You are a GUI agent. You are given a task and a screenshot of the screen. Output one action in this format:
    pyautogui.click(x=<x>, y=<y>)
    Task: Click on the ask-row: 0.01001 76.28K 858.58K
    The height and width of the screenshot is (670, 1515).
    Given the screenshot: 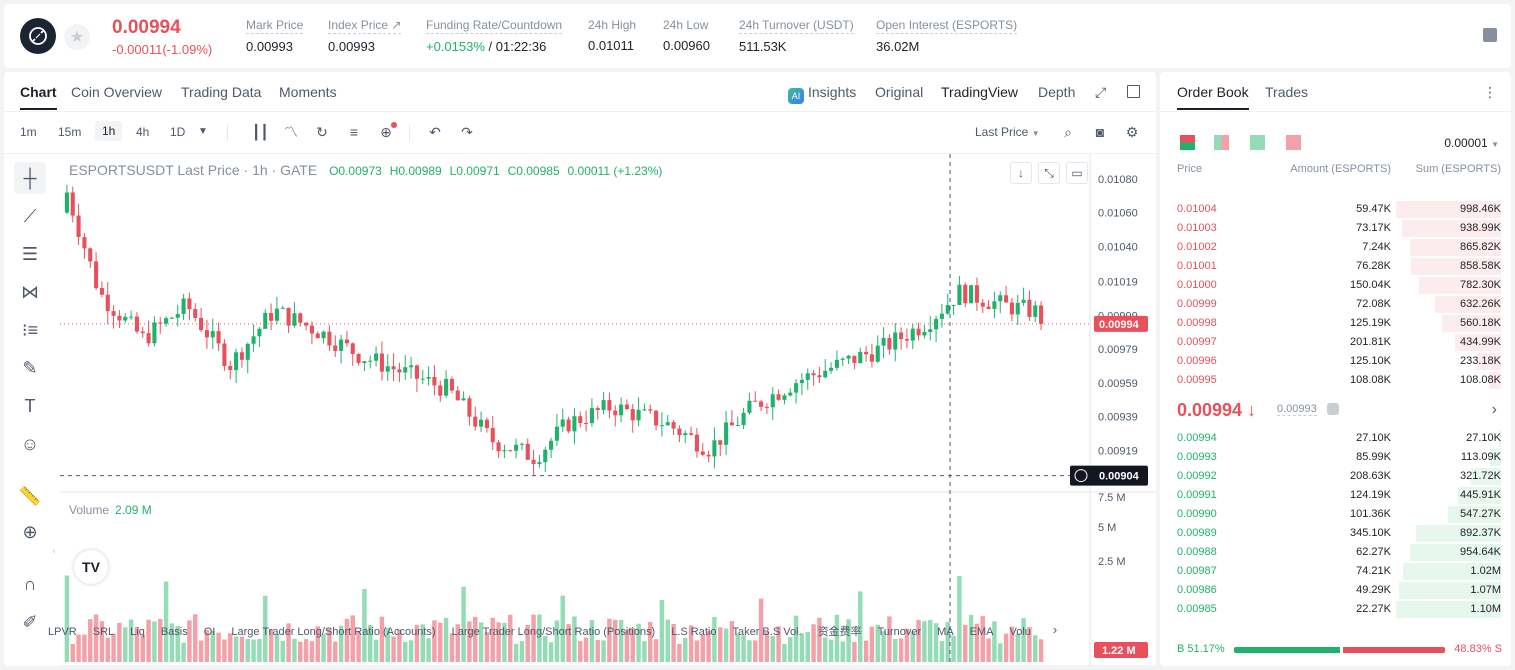 What is the action you would take?
    pyautogui.click(x=1335, y=266)
    